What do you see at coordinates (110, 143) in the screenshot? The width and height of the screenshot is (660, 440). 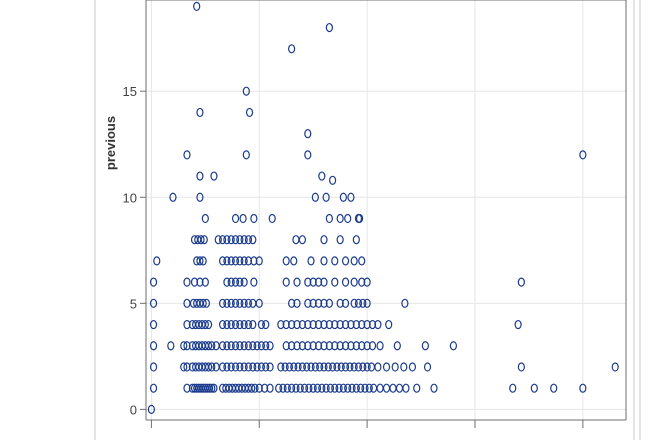 I see `y-axis-label: previous` at bounding box center [110, 143].